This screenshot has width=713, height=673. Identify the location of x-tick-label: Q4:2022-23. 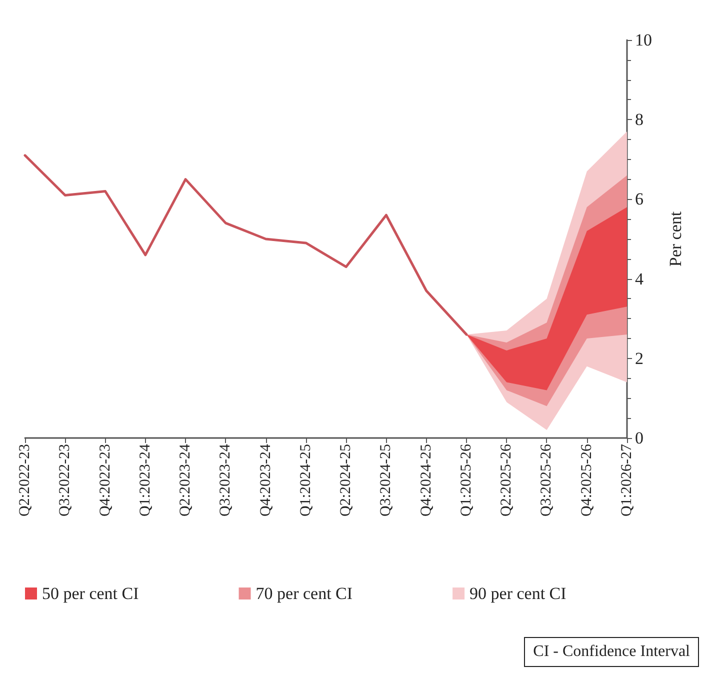
(105, 480).